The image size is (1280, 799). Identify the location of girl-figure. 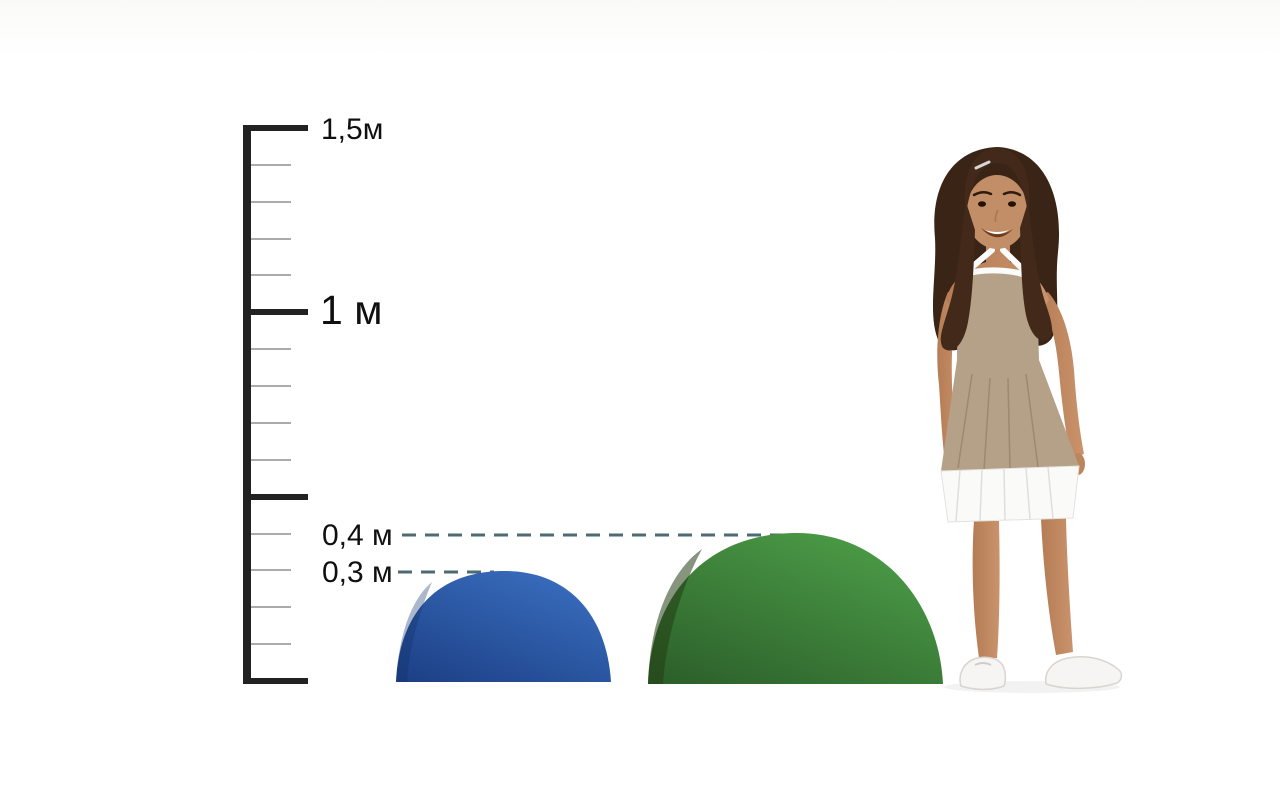
(1027, 420).